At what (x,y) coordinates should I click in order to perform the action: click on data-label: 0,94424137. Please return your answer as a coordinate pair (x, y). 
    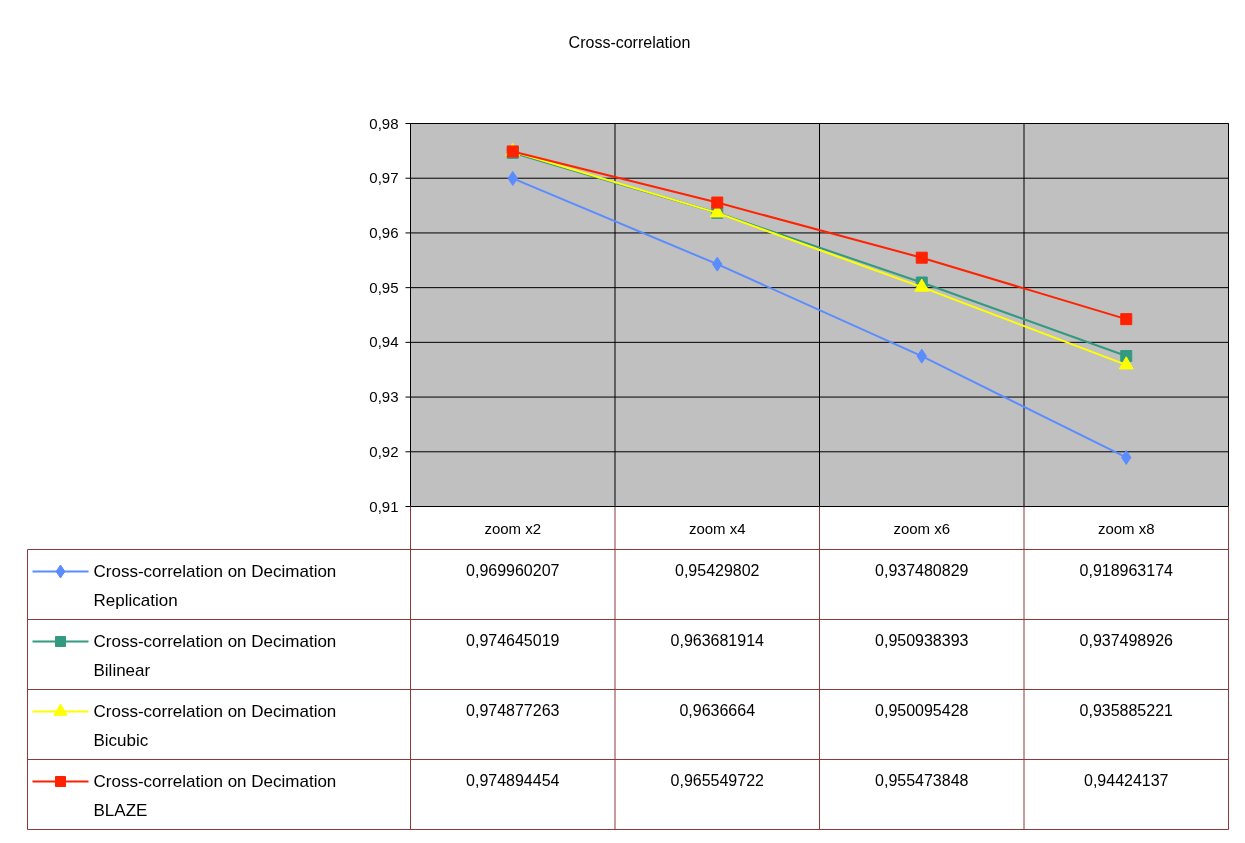
    Looking at the image, I should click on (1126, 780).